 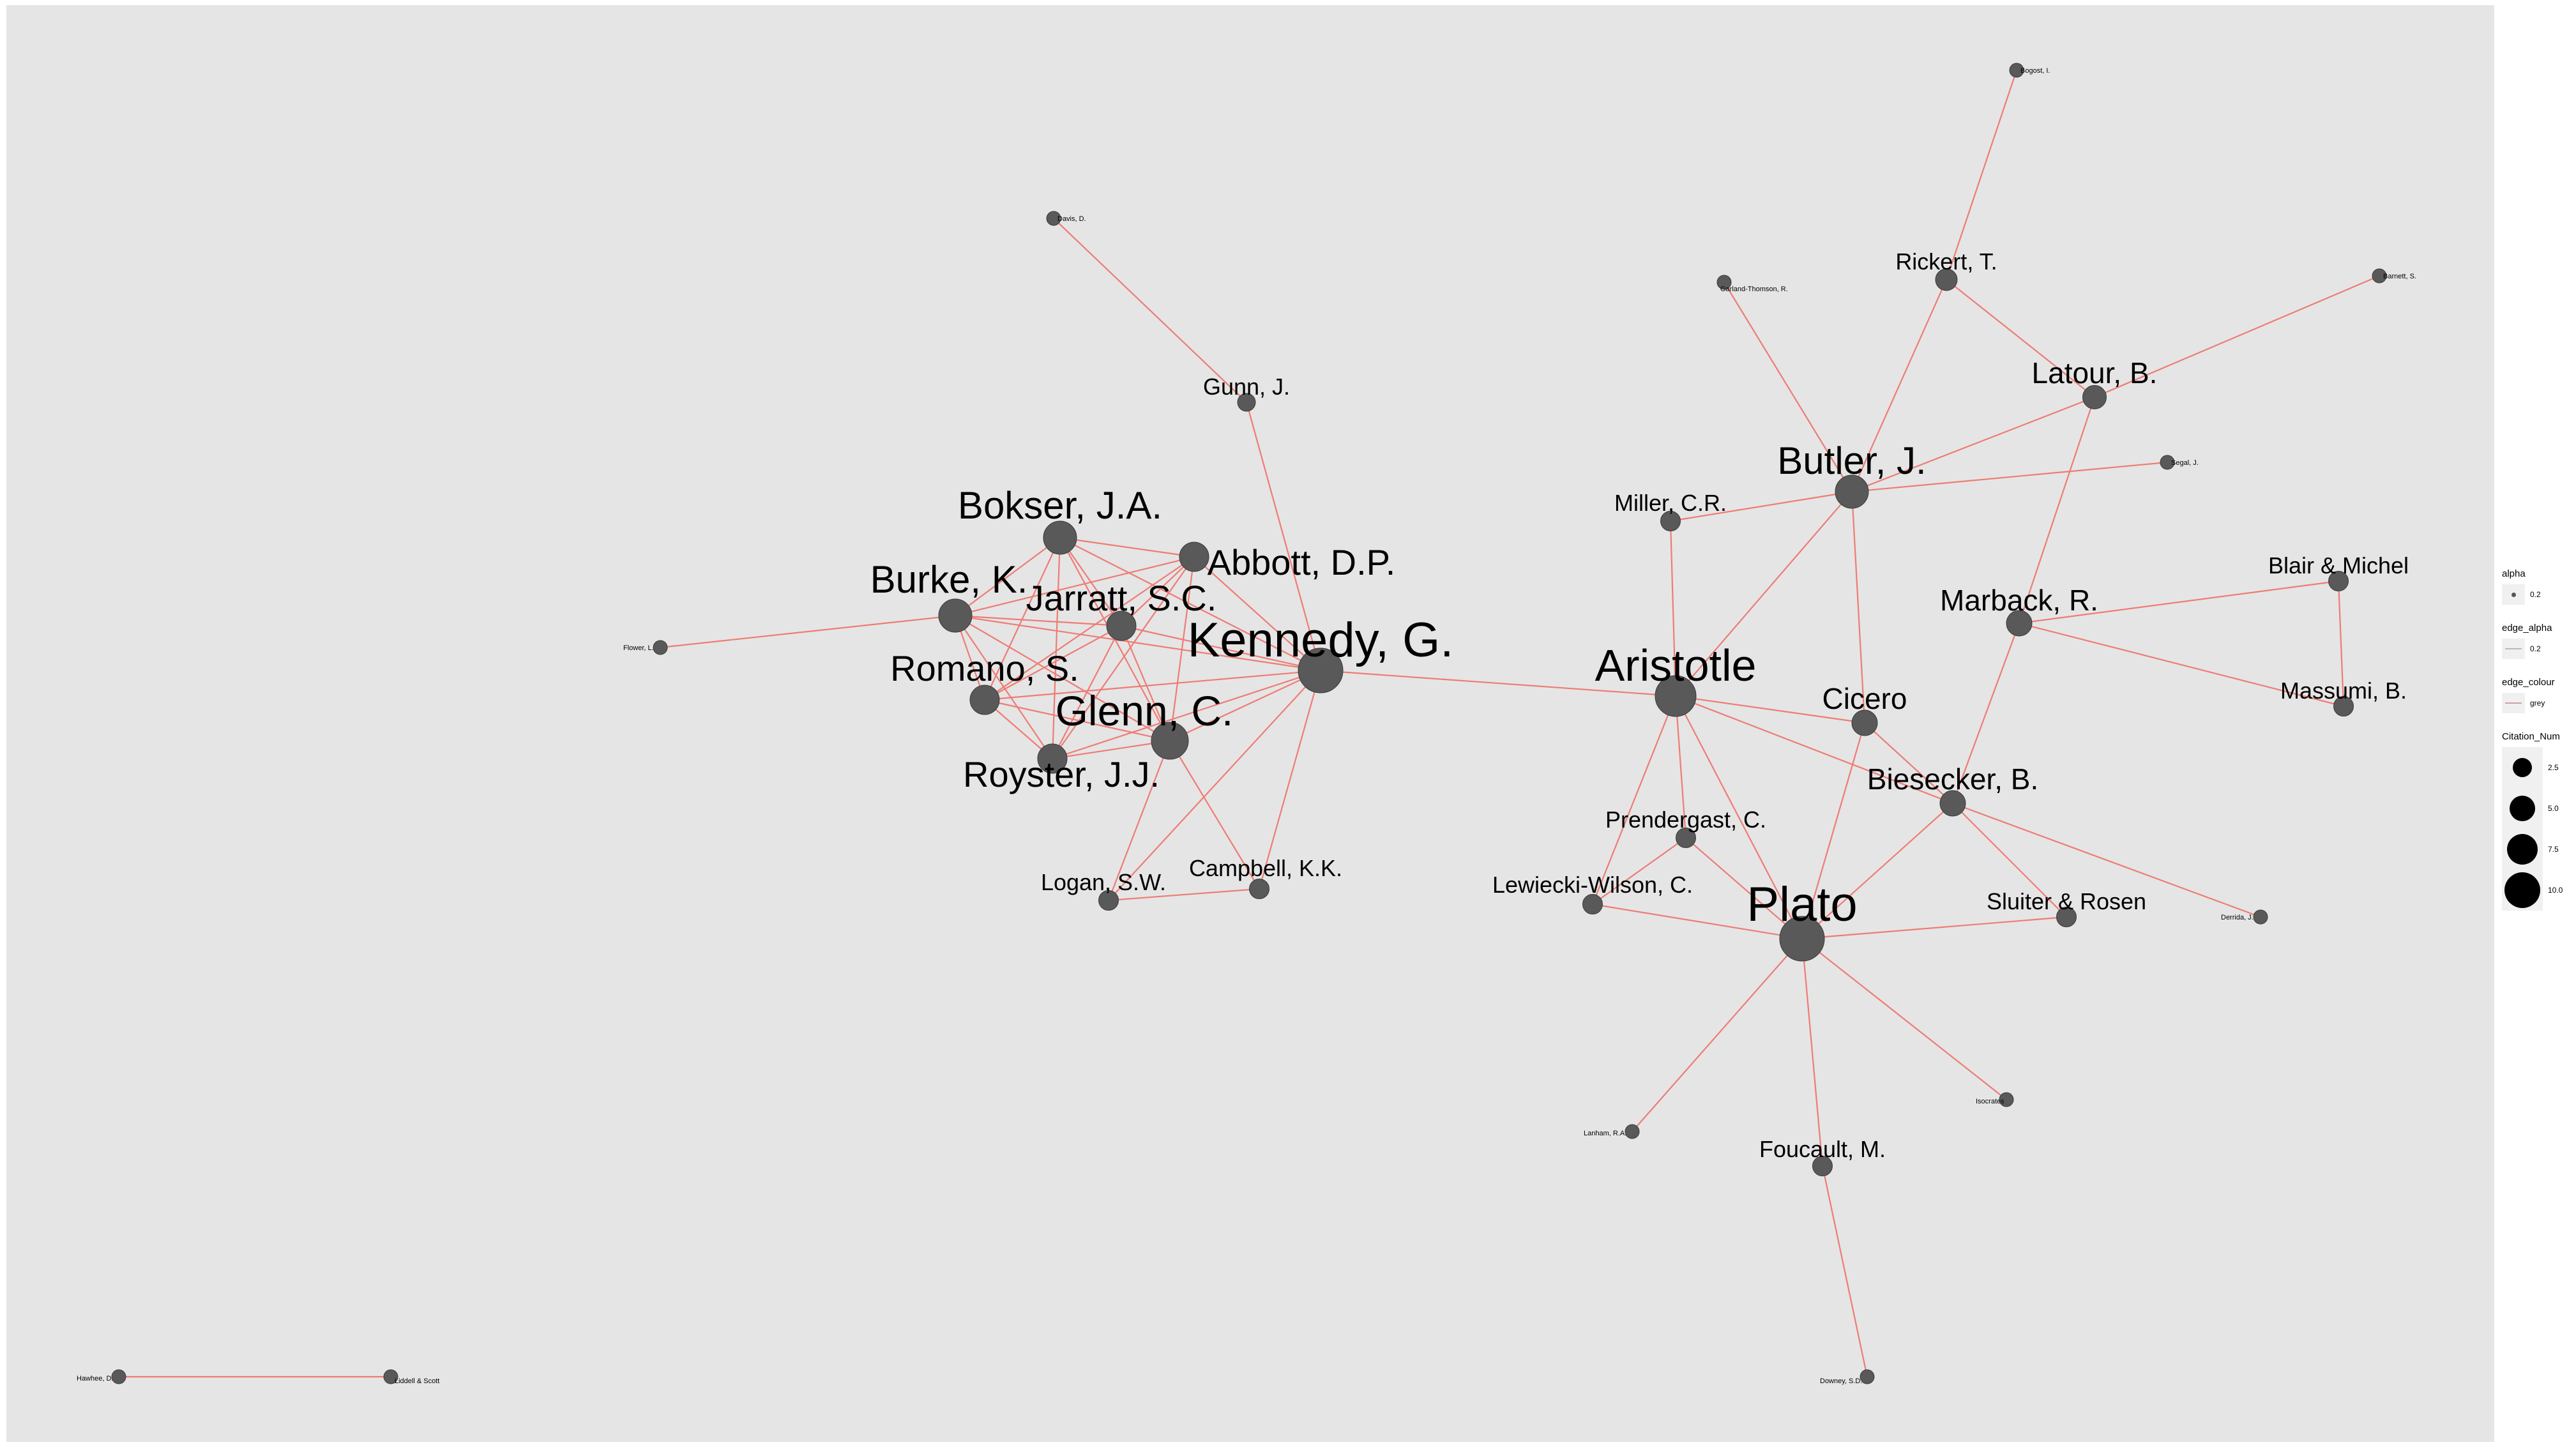 What do you see at coordinates (1266, 868) in the screenshot?
I see `node-label-campbell: Campbell, K.K.` at bounding box center [1266, 868].